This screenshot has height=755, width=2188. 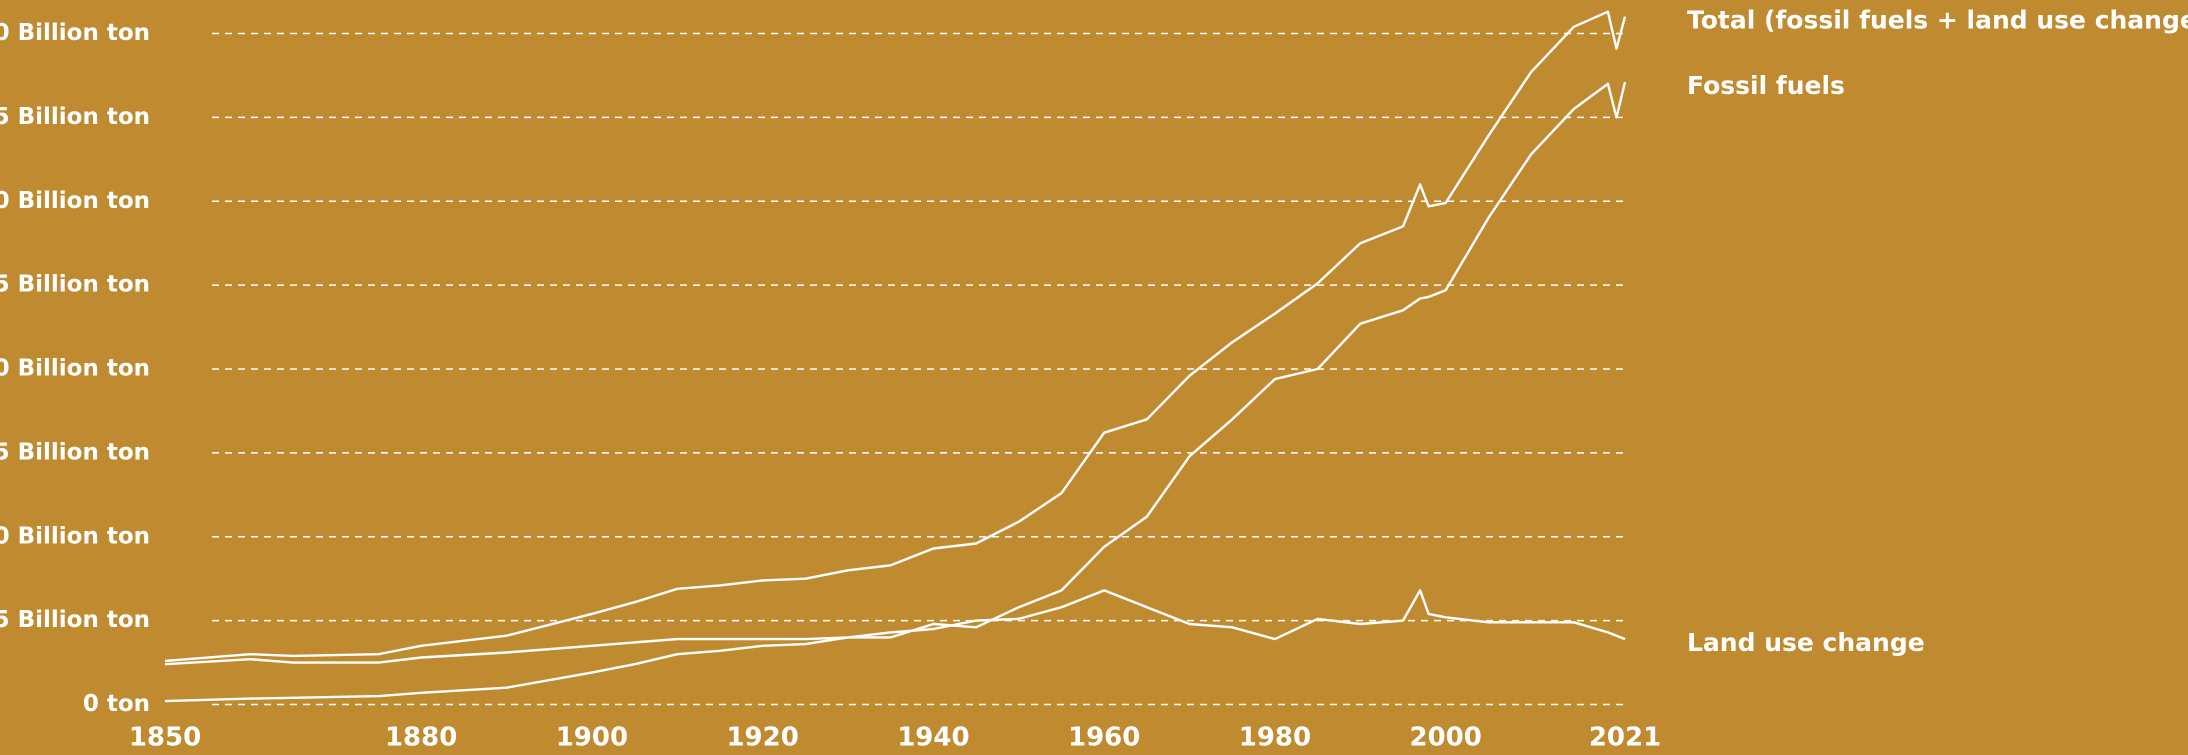 I want to click on x-tick-label: 1940, so click(x=933, y=738).